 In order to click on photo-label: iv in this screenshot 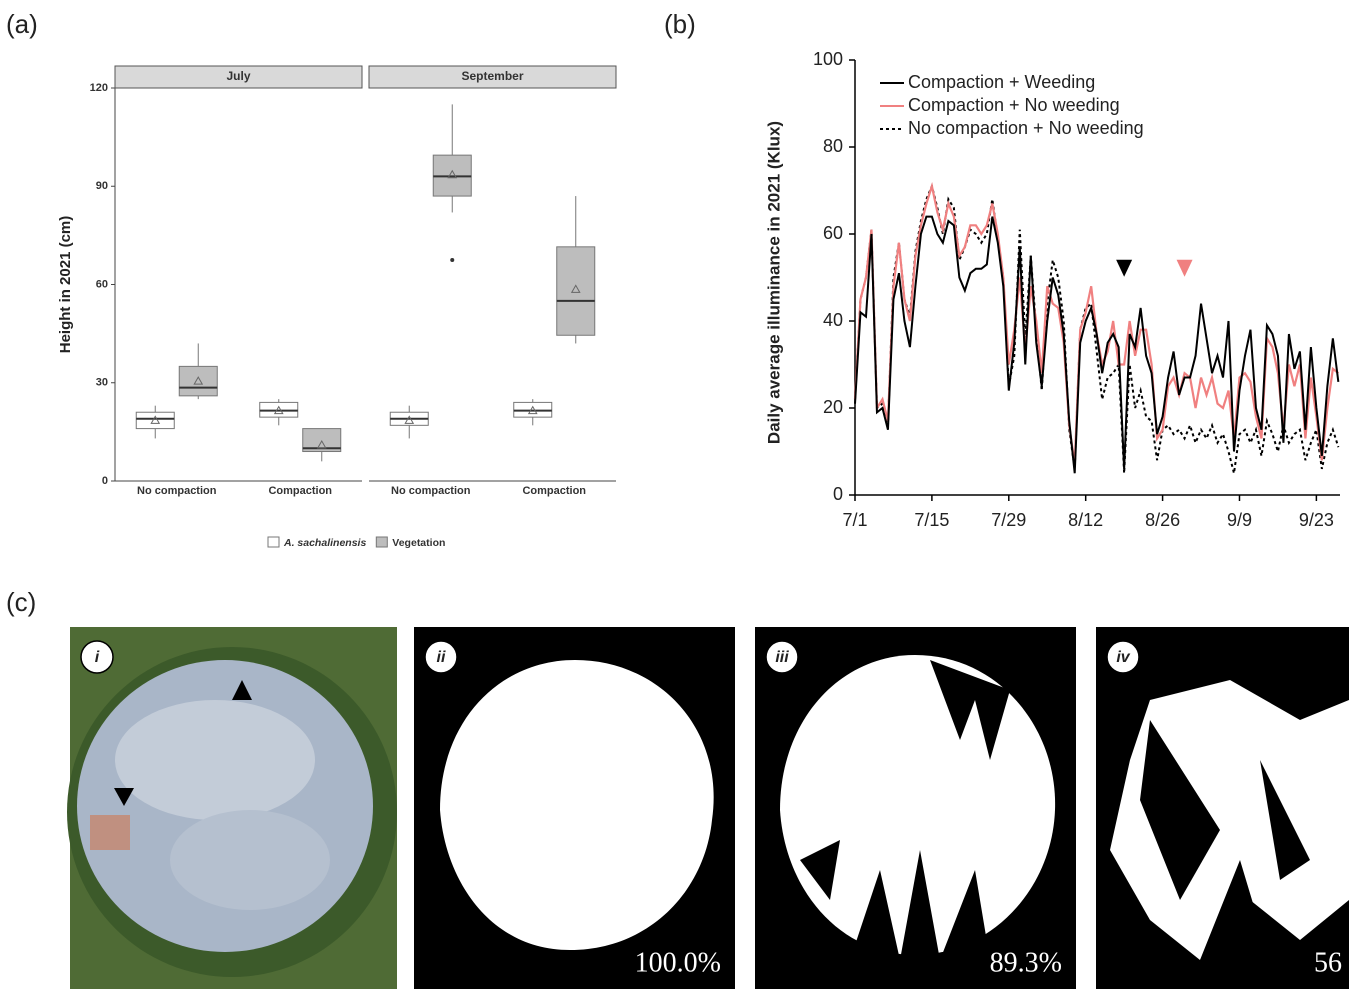, I will do `click(1123, 657)`.